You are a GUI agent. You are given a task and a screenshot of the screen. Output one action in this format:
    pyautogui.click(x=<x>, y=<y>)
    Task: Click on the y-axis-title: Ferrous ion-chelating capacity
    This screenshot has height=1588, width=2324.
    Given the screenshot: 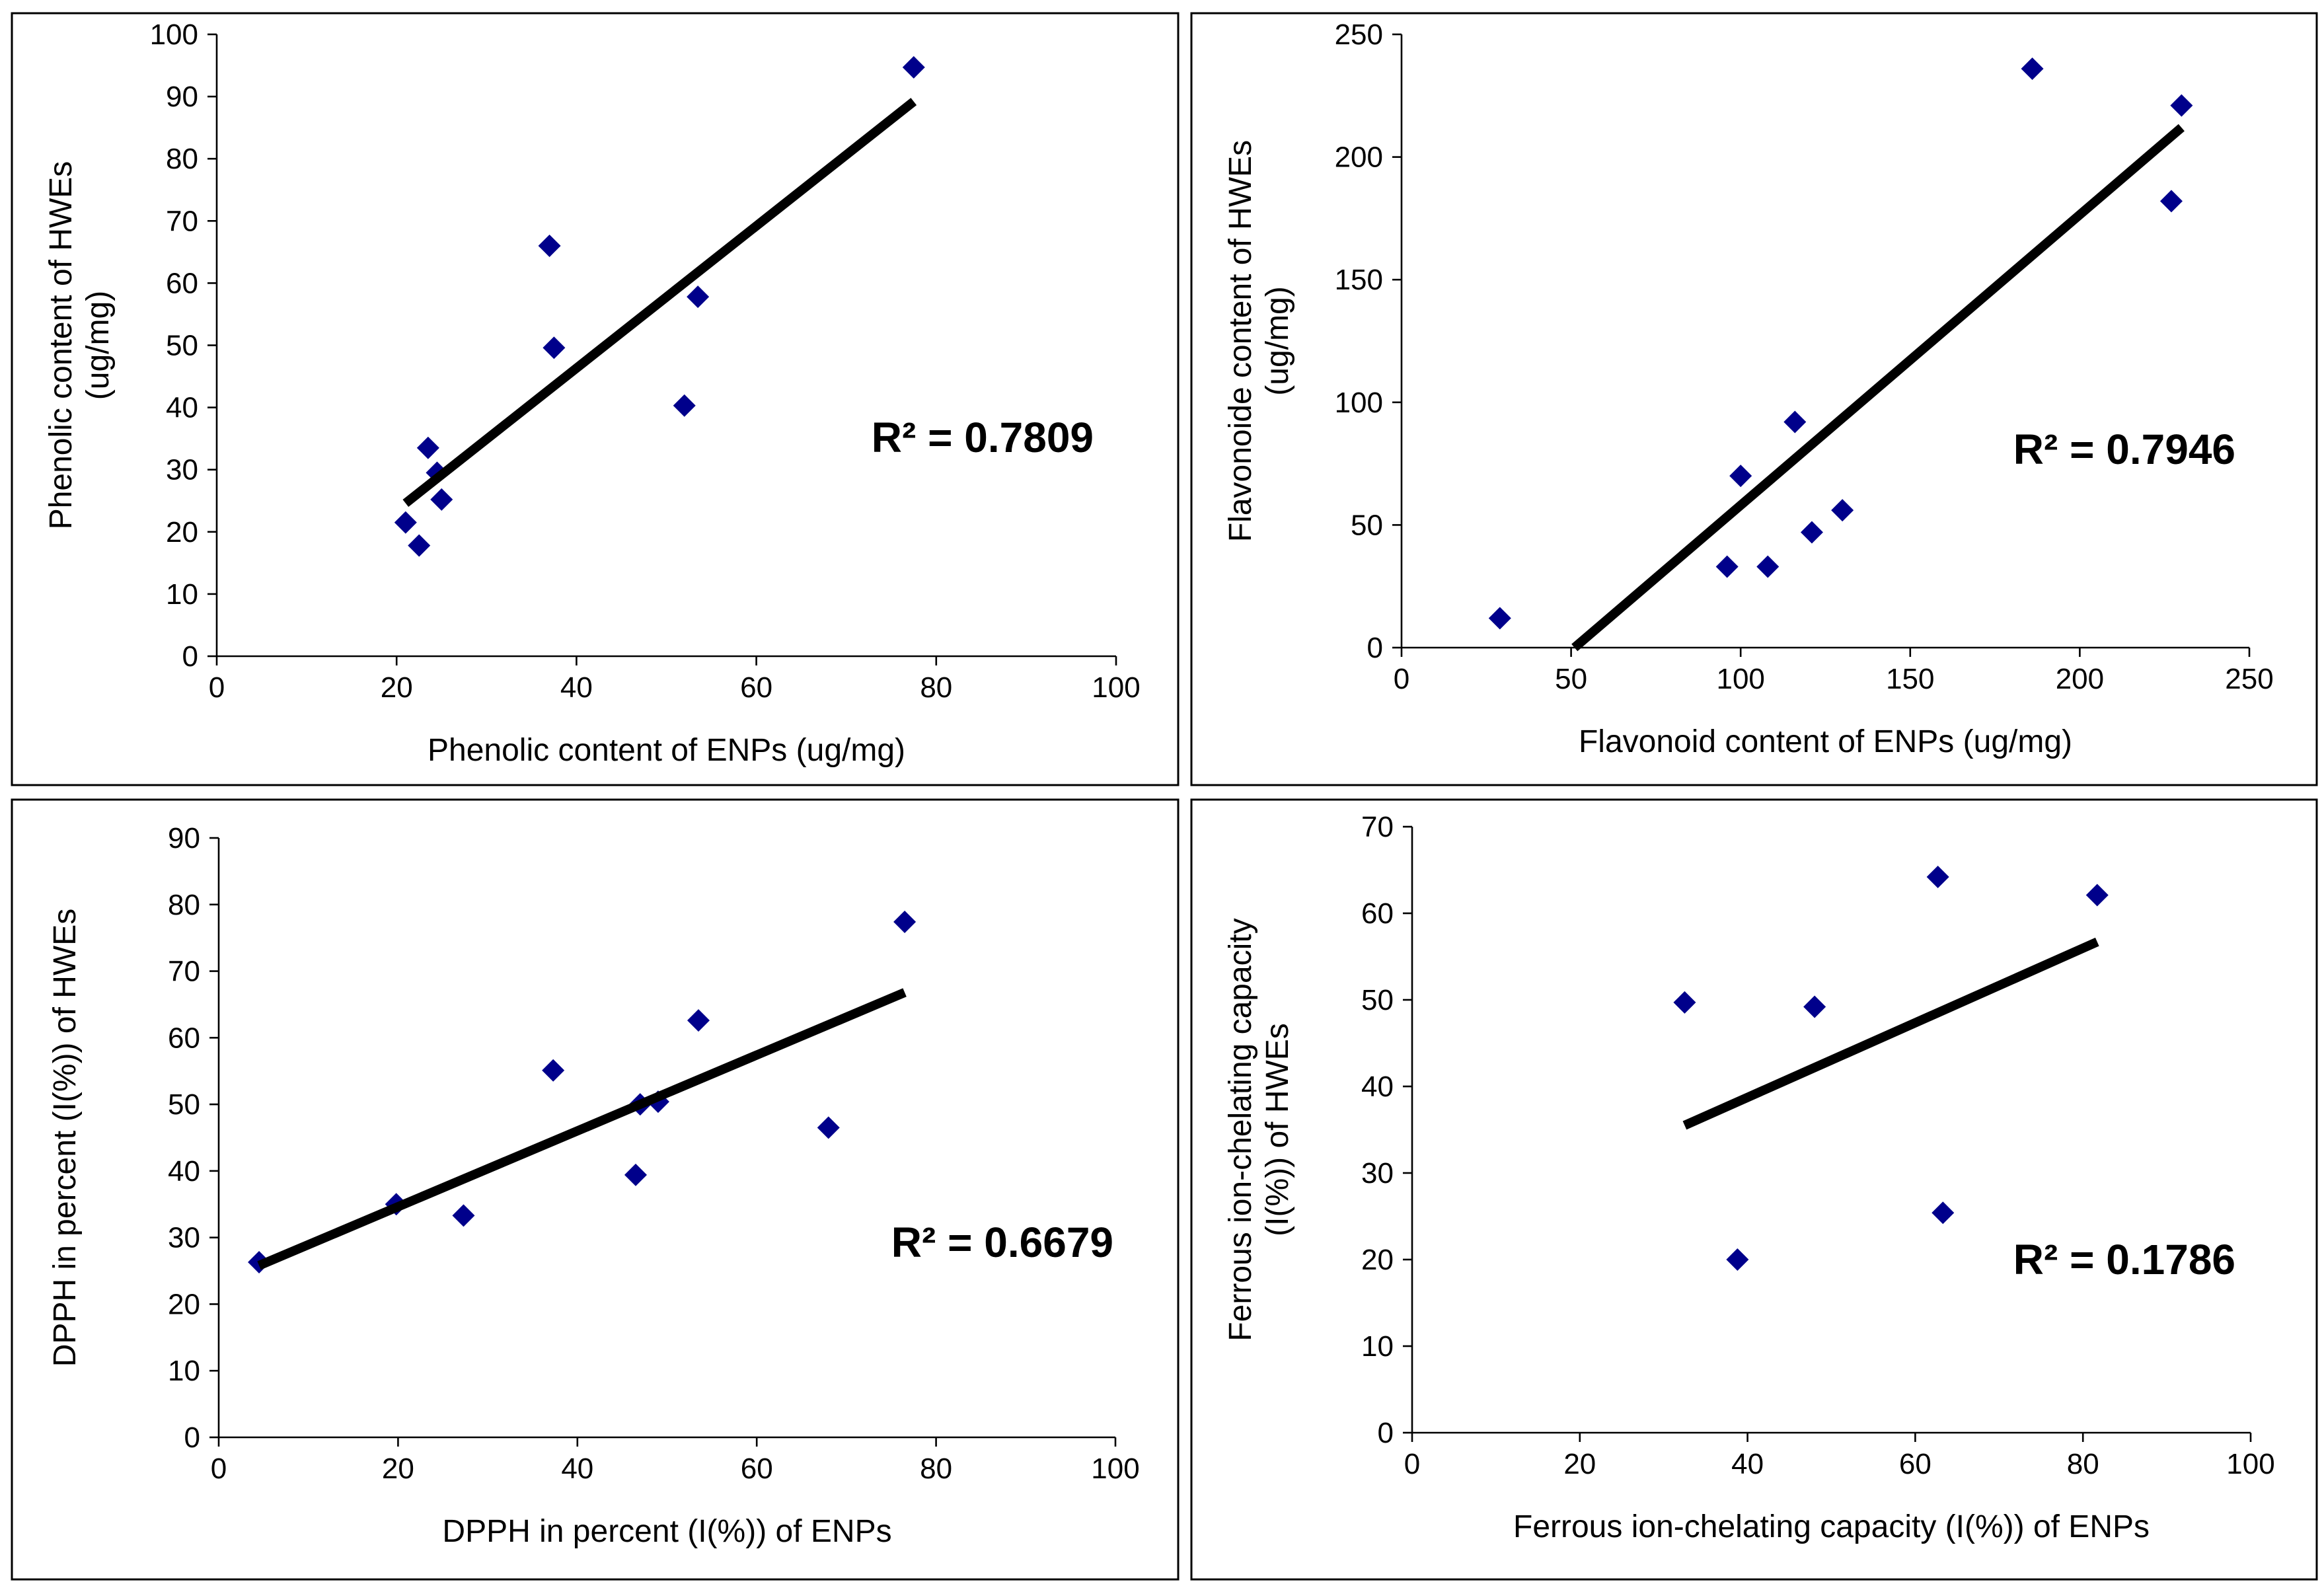 What is the action you would take?
    pyautogui.click(x=1240, y=1129)
    